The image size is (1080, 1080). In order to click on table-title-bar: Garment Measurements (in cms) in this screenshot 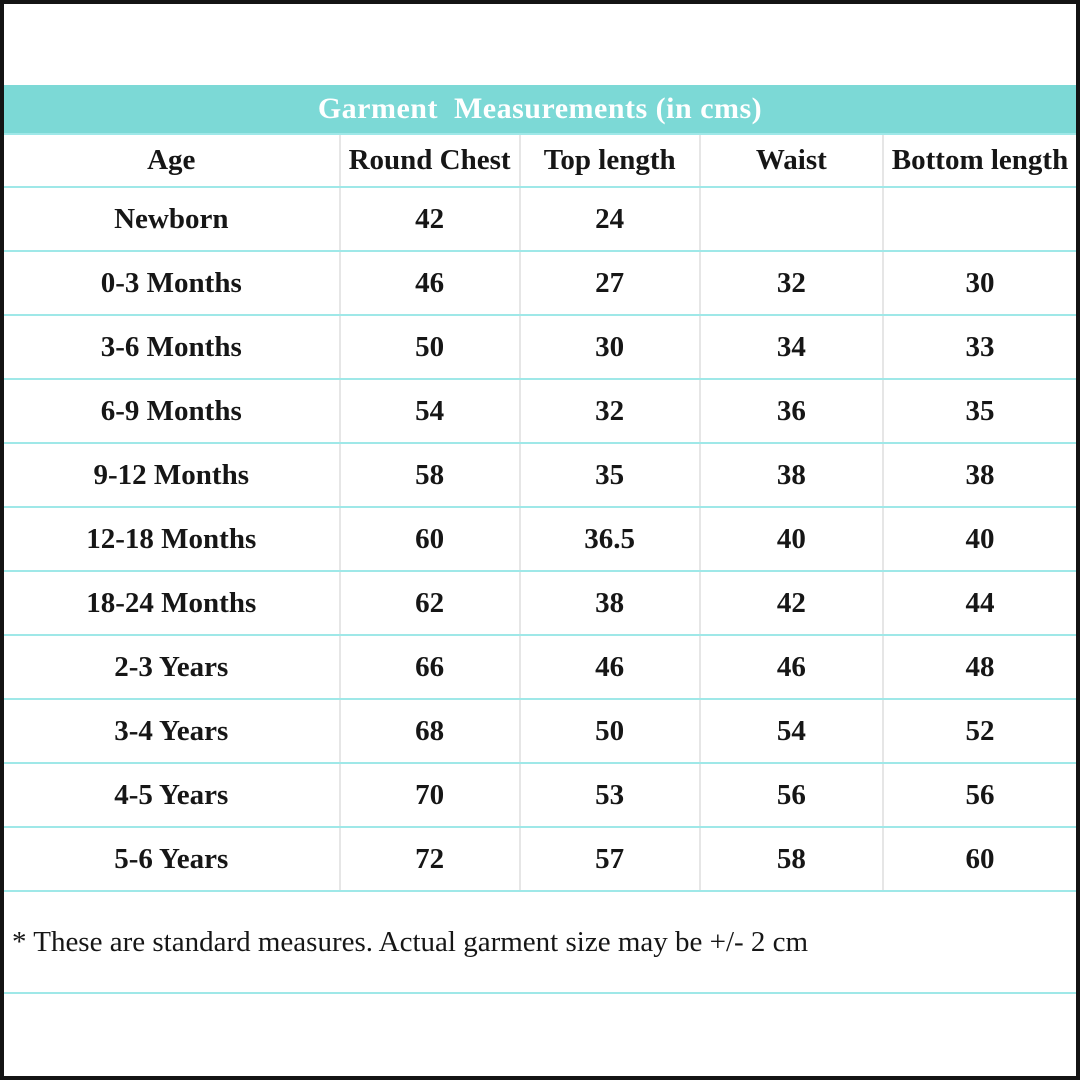, I will do `click(540, 109)`.